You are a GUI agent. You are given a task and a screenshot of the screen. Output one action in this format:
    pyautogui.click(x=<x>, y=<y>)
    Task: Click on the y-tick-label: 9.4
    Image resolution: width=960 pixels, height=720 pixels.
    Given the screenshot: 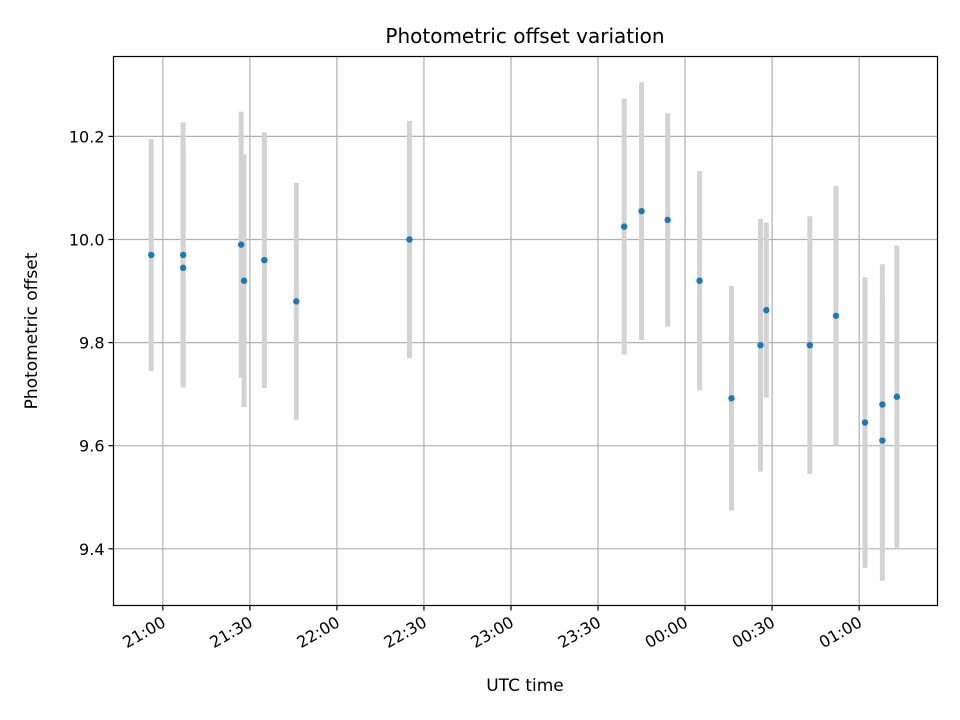 What is the action you would take?
    pyautogui.click(x=91, y=549)
    